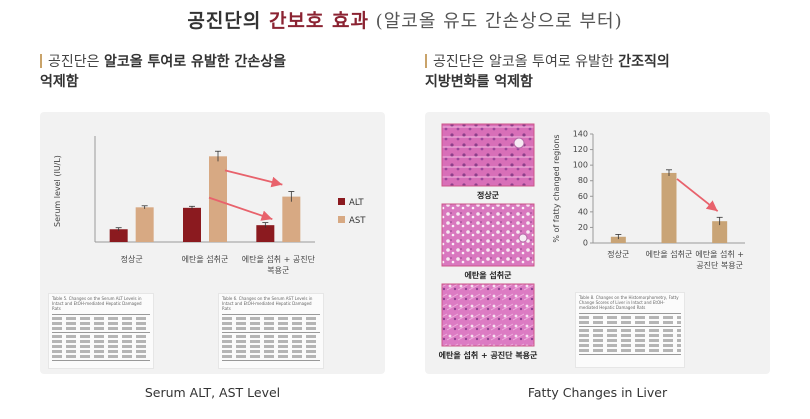 Image resolution: width=810 pixels, height=419 pixels. Describe the element at coordinates (580, 149) in the screenshot. I see `y-tick-label: 120` at that location.